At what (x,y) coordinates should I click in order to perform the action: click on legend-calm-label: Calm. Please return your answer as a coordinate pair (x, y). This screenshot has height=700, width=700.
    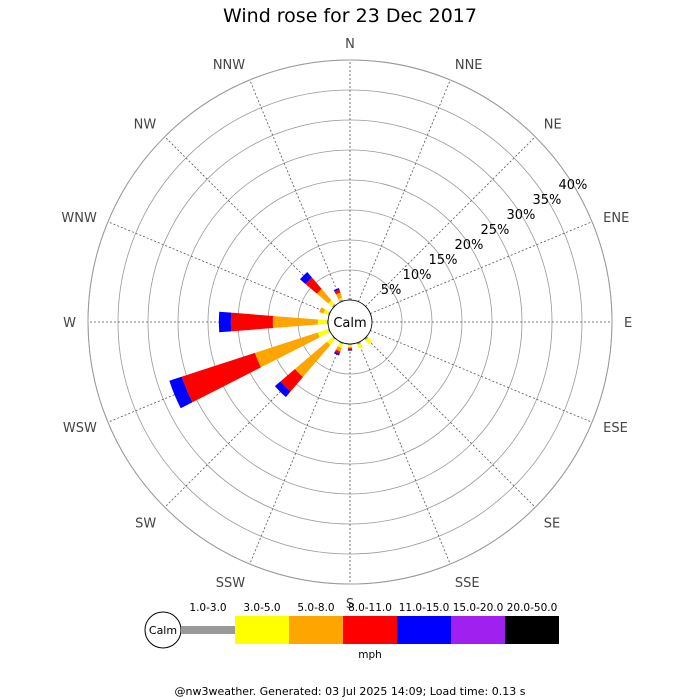
    Looking at the image, I should click on (163, 630).